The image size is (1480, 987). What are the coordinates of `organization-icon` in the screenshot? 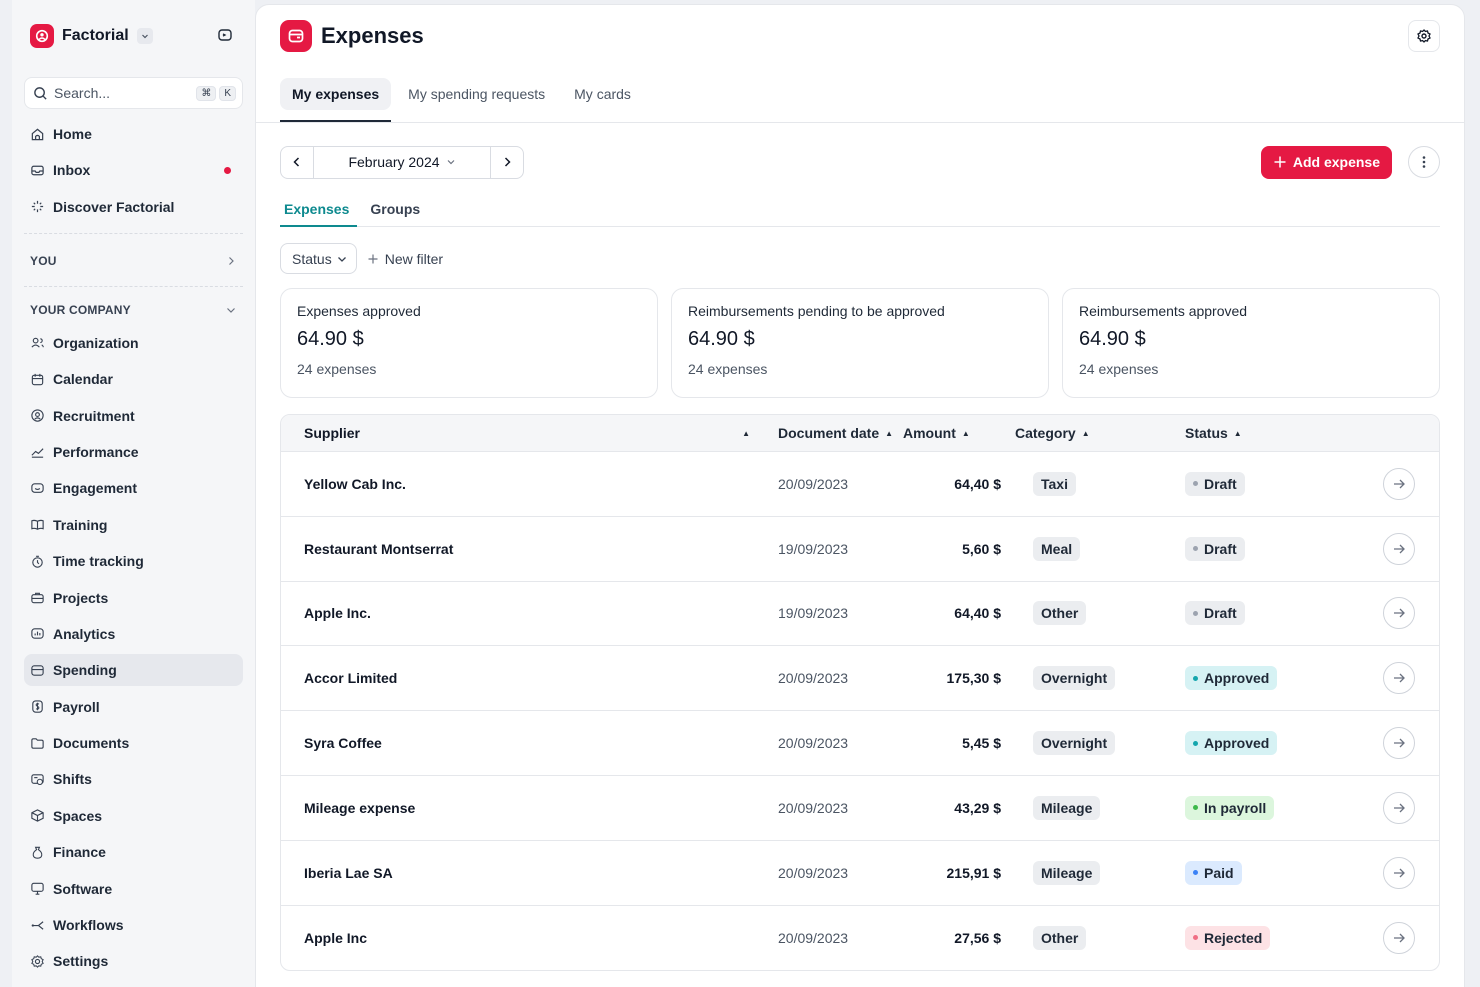 It's located at (37, 343).